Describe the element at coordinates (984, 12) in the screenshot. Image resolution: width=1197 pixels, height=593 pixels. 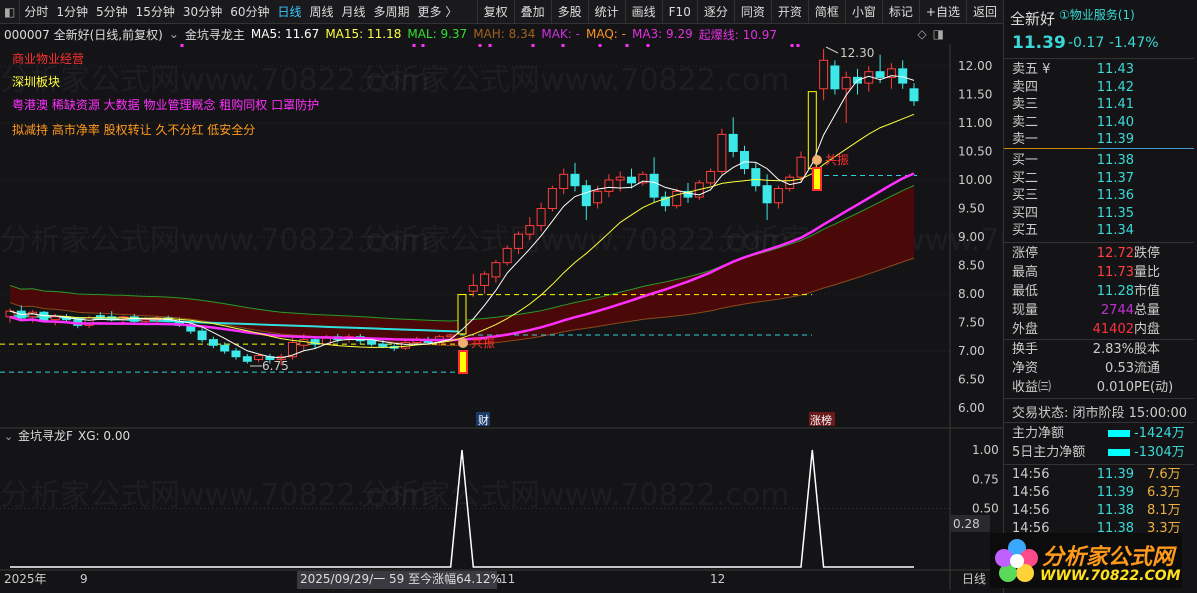
I see `tool-button: 返回` at that location.